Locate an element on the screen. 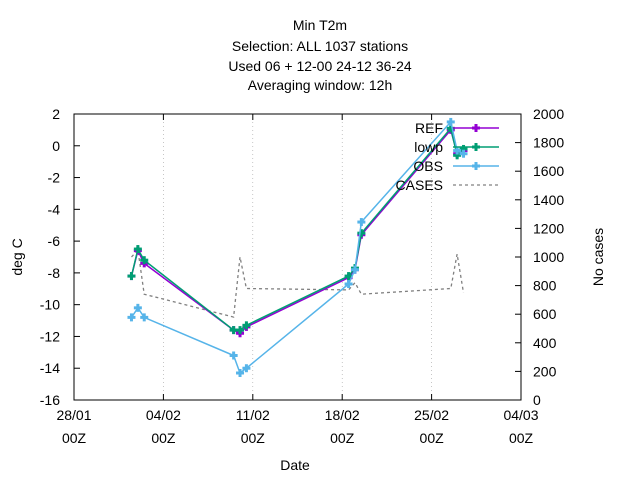  y2-tick-label: 200 is located at coordinates (545, 371).